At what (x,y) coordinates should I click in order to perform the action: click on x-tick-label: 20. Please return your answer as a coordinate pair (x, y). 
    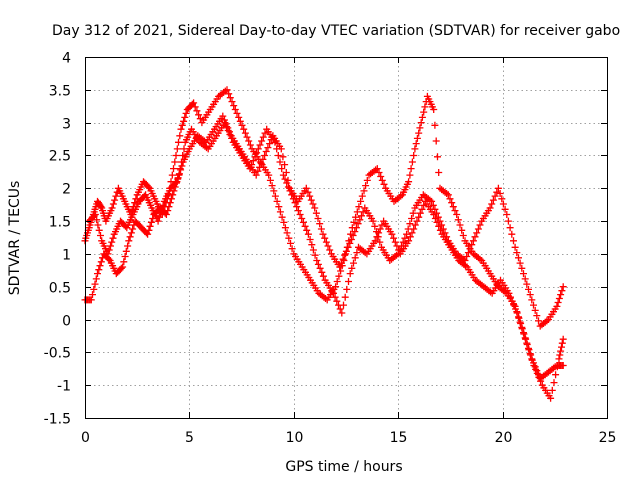
    Looking at the image, I should click on (504, 438).